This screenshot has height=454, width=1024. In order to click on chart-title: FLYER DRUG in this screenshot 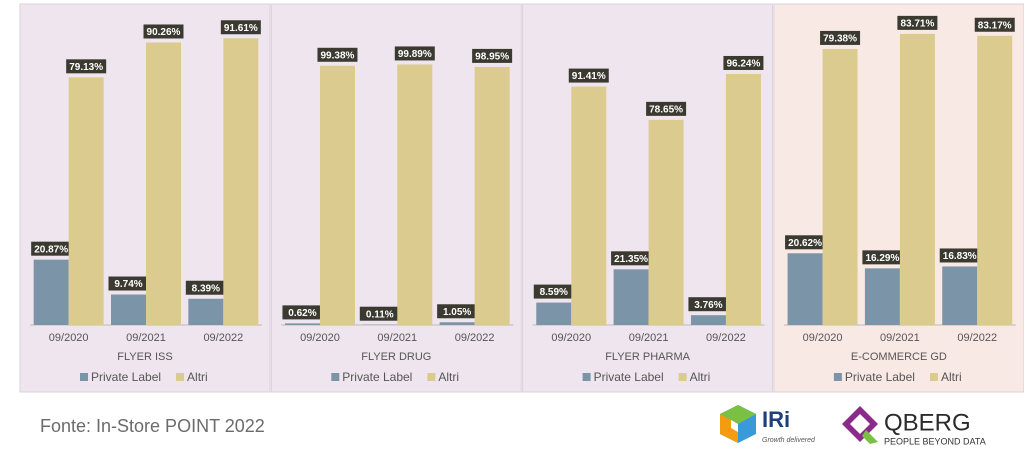, I will do `click(396, 357)`.